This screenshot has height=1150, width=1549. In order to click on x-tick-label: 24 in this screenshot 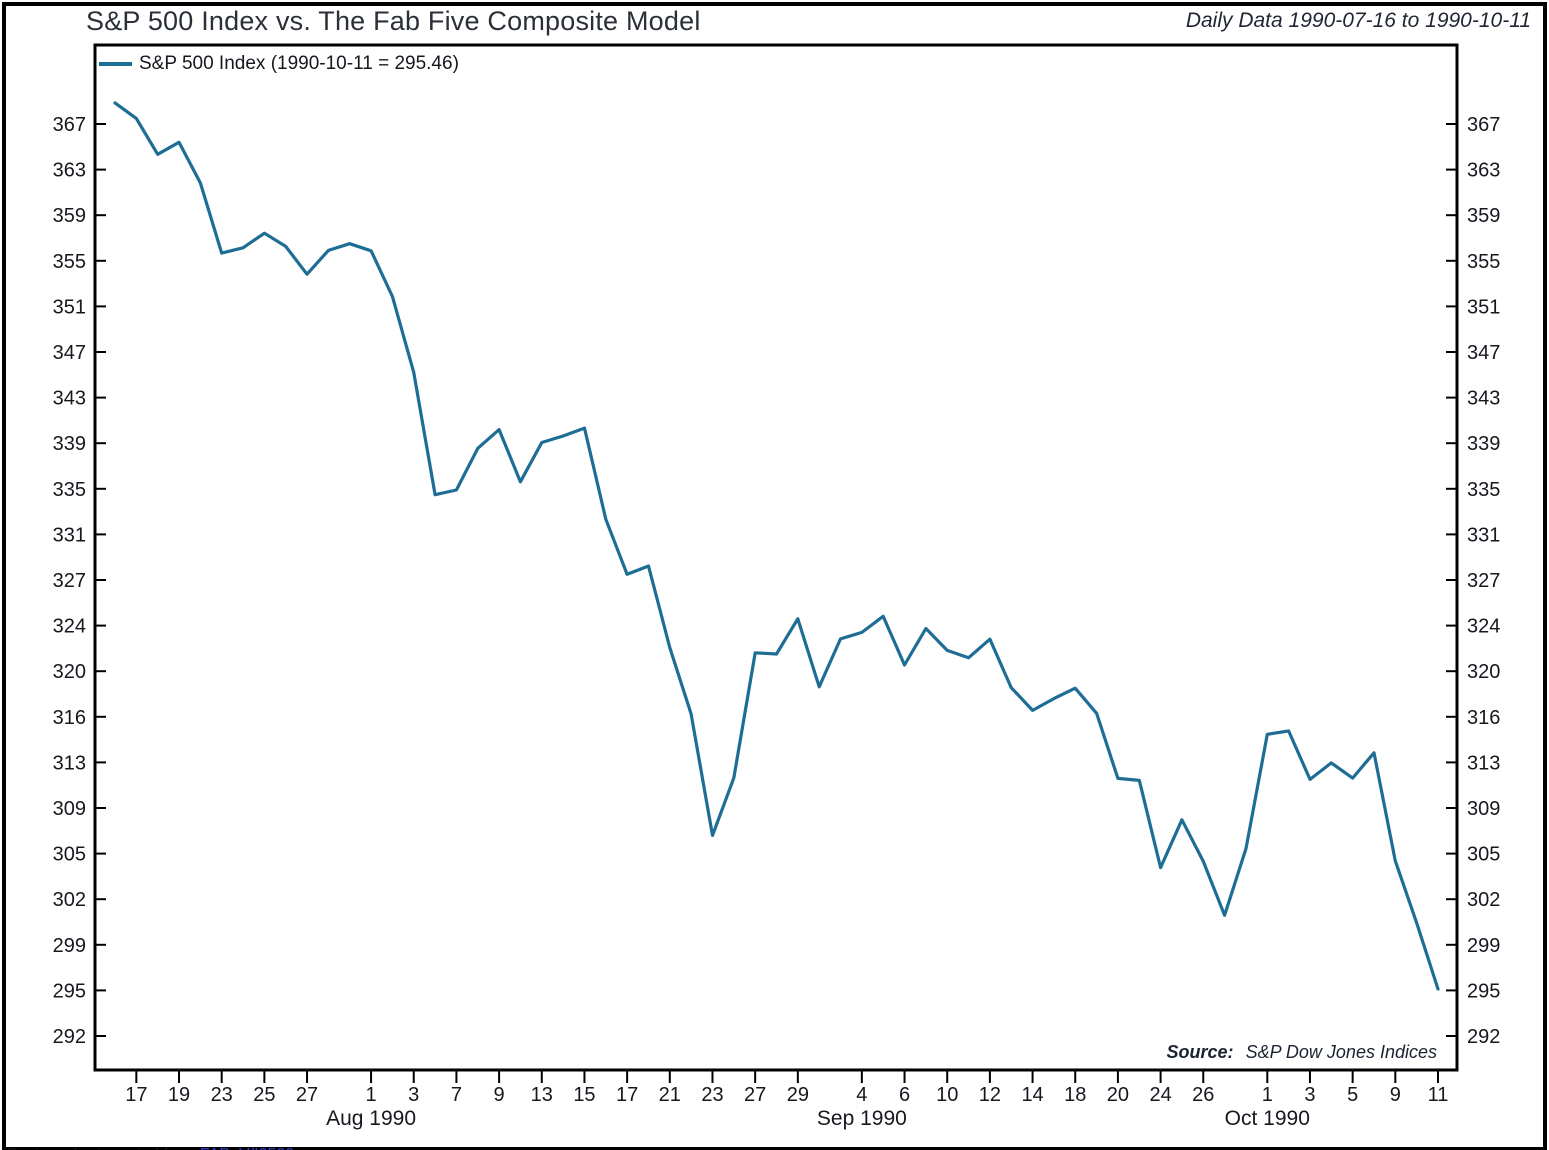, I will do `click(1160, 1095)`.